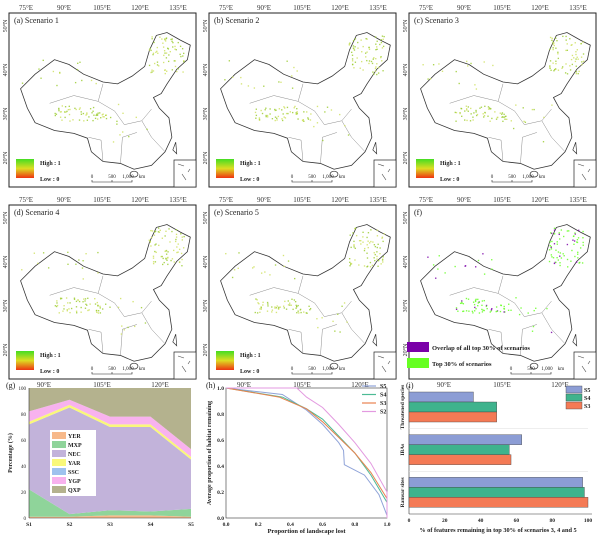  What do you see at coordinates (384, 364) in the screenshot?
I see `inset-islands` at bounding box center [384, 364].